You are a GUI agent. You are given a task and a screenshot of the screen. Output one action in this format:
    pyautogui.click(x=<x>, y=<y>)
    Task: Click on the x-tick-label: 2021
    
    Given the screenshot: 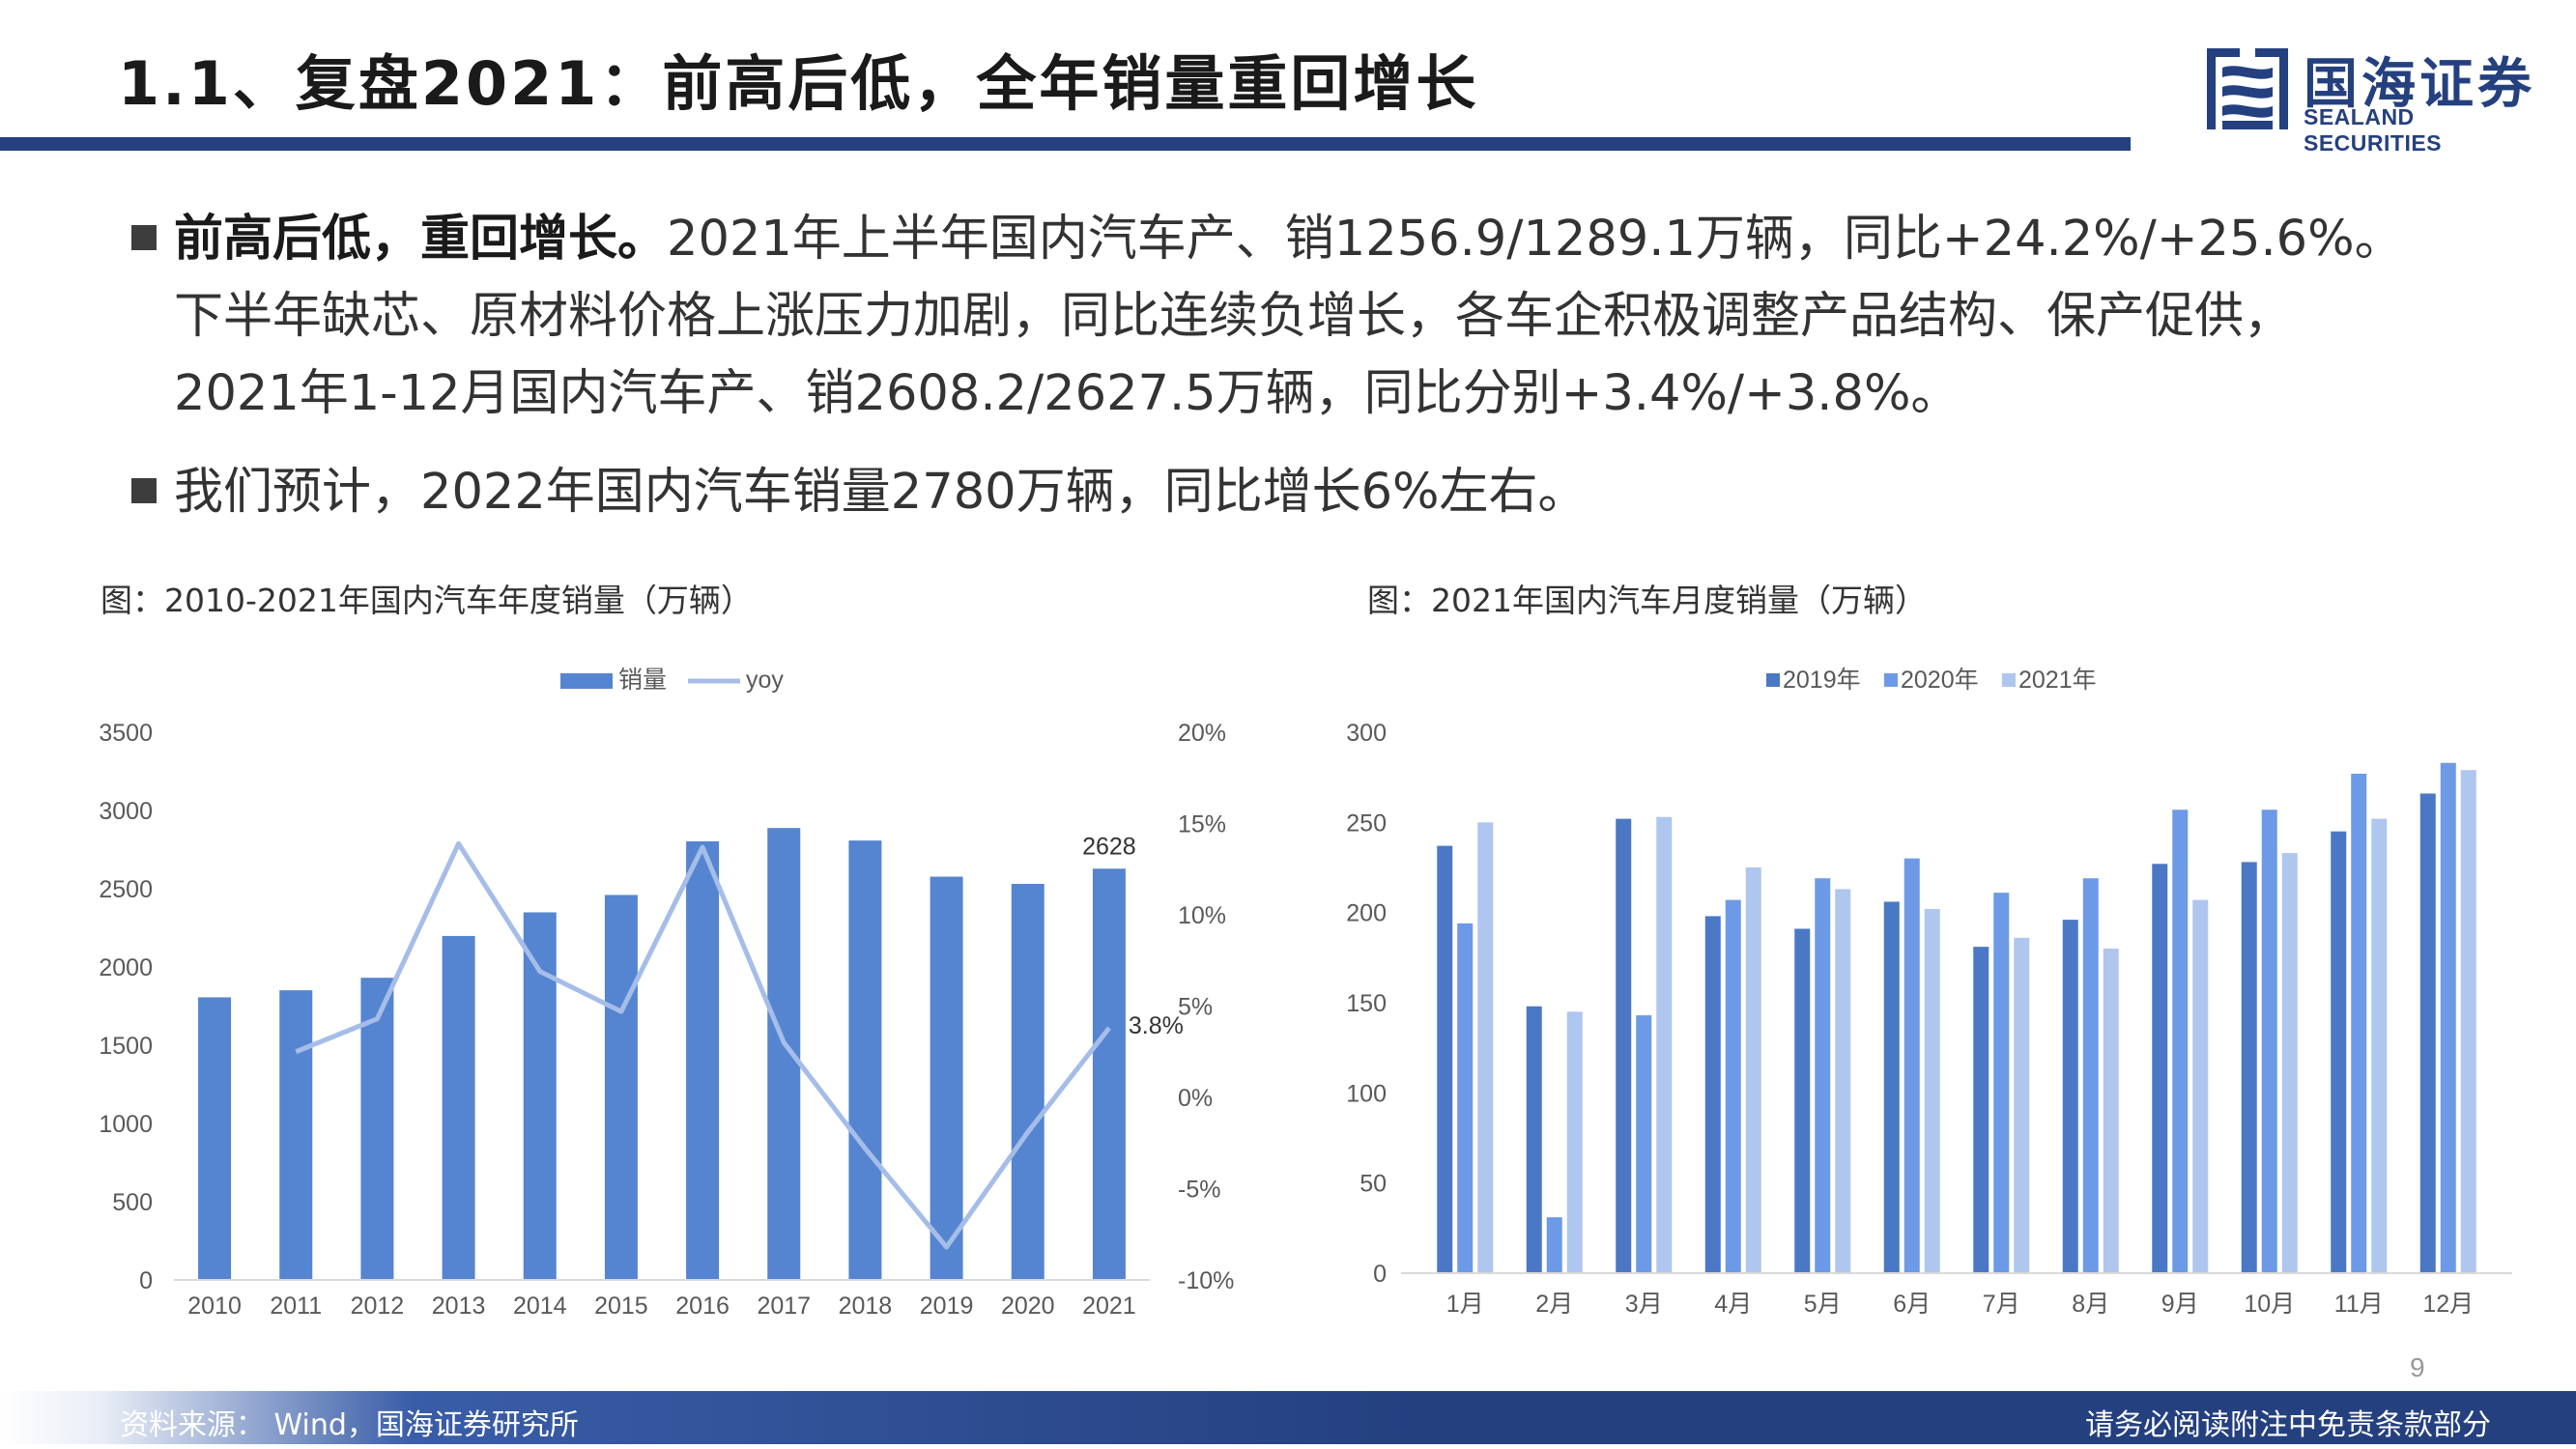 What is the action you would take?
    pyautogui.click(x=1109, y=1306)
    